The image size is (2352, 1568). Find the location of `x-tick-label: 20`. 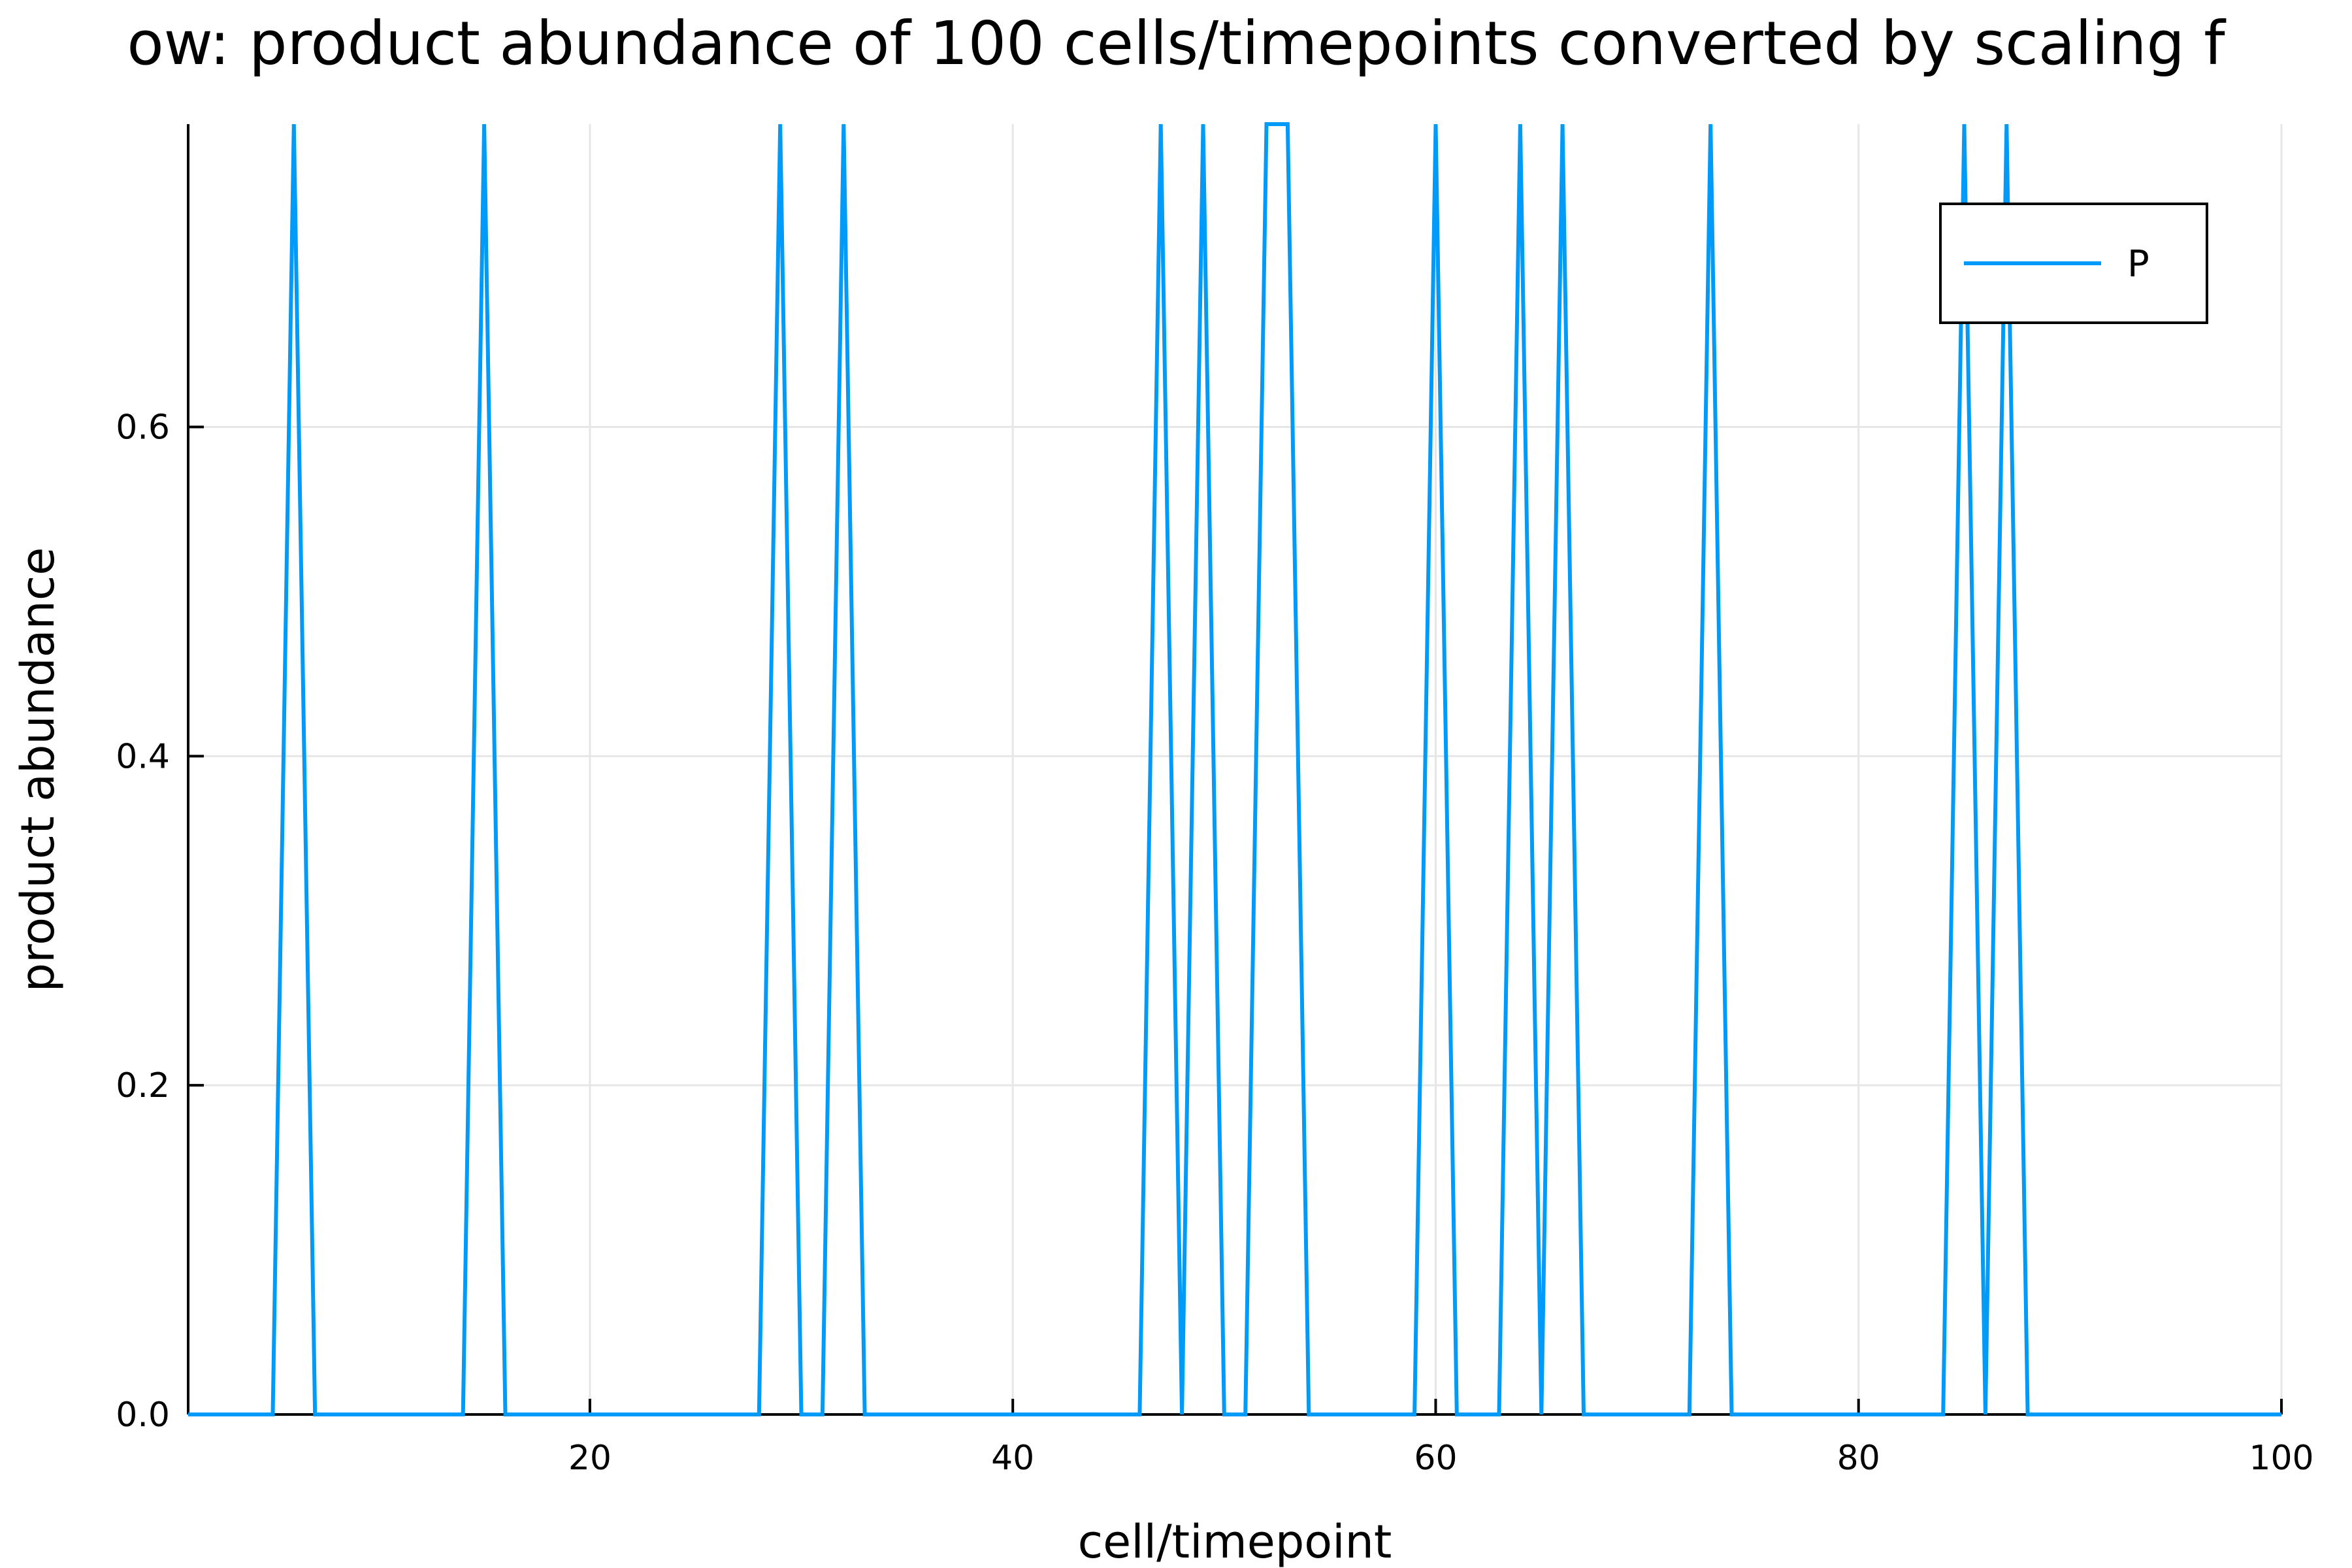

x-tick-label: 20 is located at coordinates (590, 1458).